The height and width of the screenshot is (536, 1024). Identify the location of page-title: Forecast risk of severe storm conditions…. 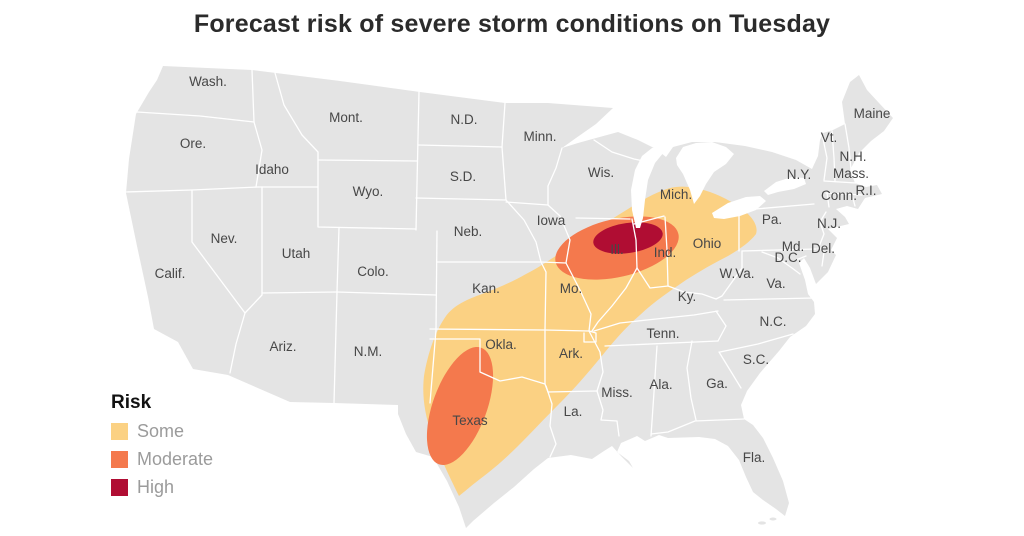
(512, 24).